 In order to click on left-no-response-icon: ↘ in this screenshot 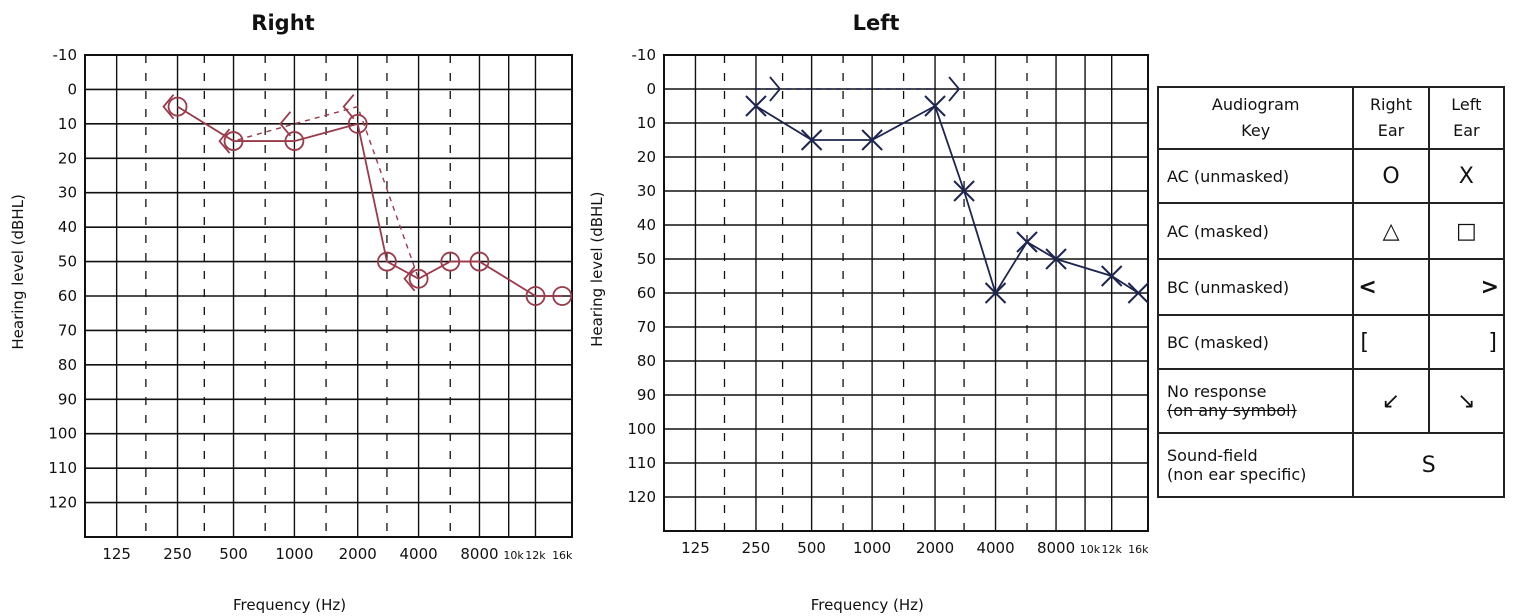, I will do `click(1466, 401)`.